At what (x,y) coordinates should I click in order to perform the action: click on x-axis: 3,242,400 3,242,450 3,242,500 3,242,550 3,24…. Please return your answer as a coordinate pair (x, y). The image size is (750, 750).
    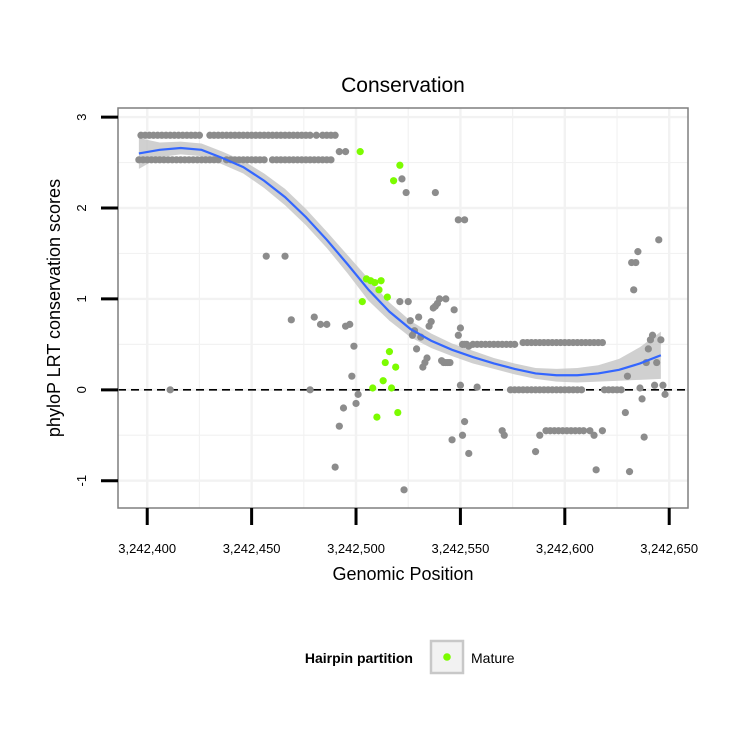
    Looking at the image, I should click on (408, 532).